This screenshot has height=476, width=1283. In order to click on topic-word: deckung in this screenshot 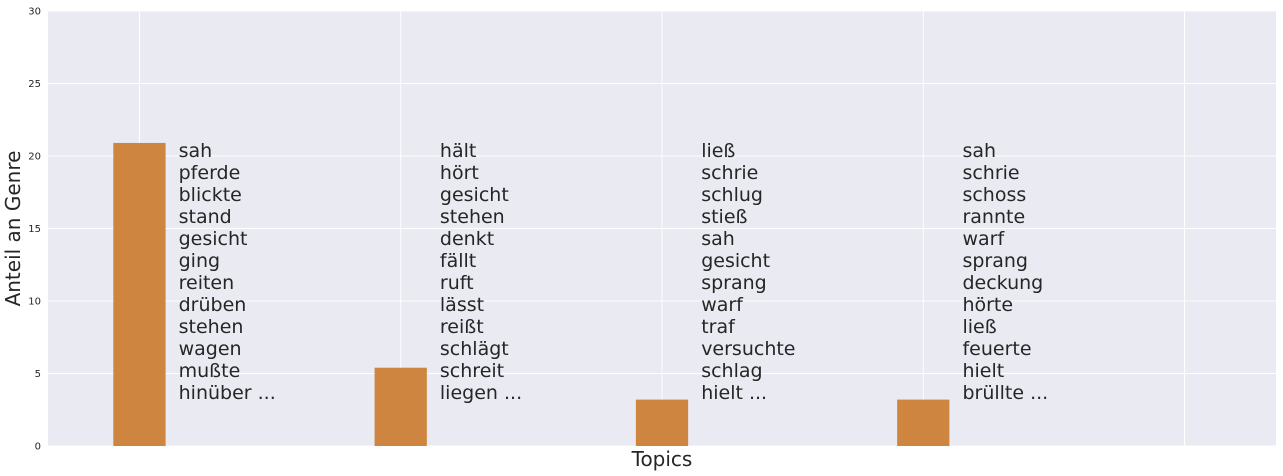, I will do `click(1002, 283)`.